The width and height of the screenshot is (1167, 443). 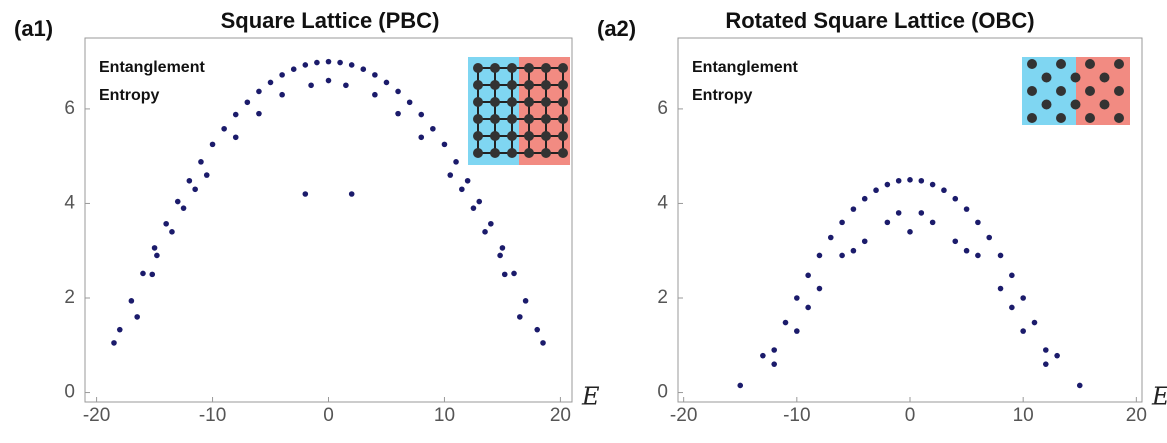 What do you see at coordinates (33, 28) in the screenshot?
I see `panel-label: (a1)` at bounding box center [33, 28].